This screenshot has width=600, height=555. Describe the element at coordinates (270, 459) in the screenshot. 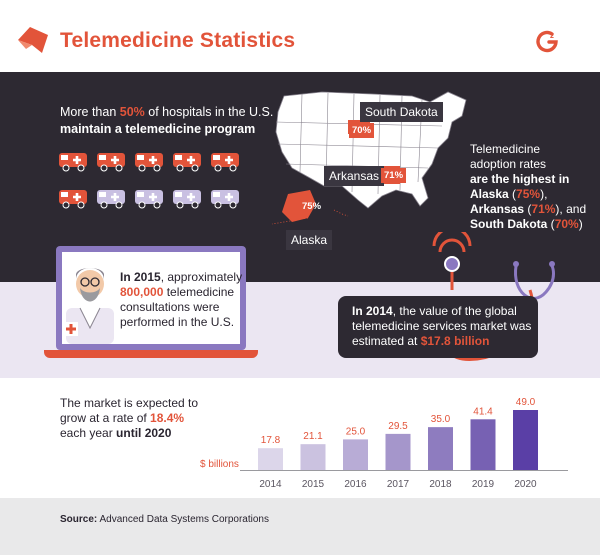

I see `bar-2014` at that location.